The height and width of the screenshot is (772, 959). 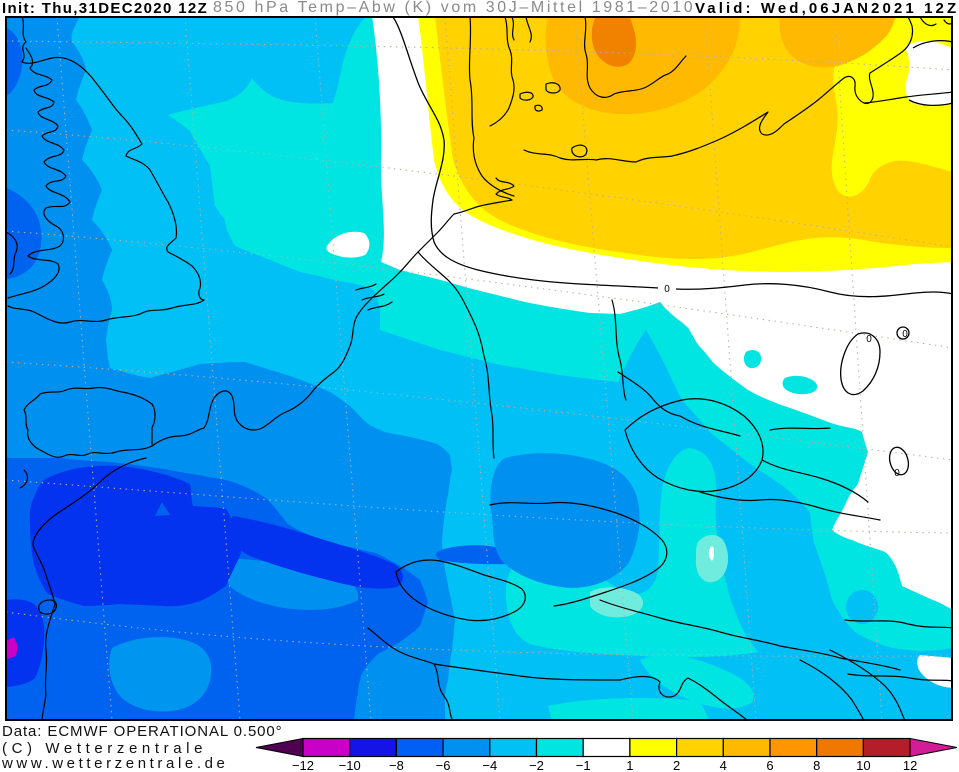 I want to click on svg-text: 8, so click(x=816, y=764).